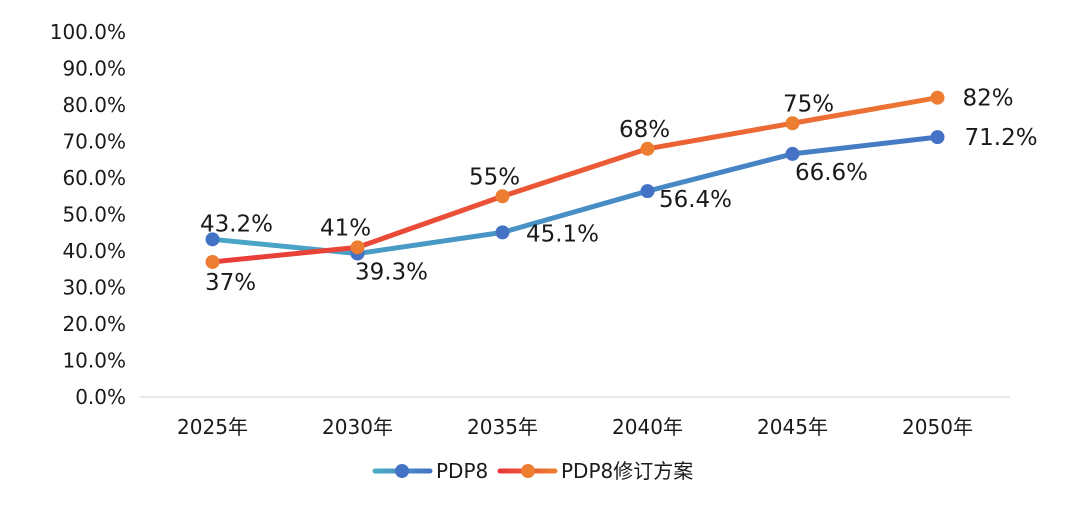 Image resolution: width=1080 pixels, height=505 pixels. I want to click on legend: PDP8 PDP8修订方案, so click(532, 471).